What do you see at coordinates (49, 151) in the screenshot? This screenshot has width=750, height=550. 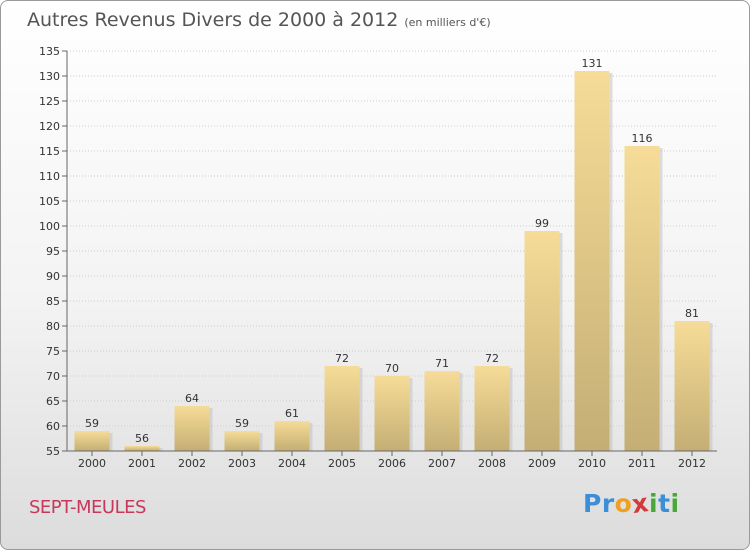 I see `y-tick-label: 115` at bounding box center [49, 151].